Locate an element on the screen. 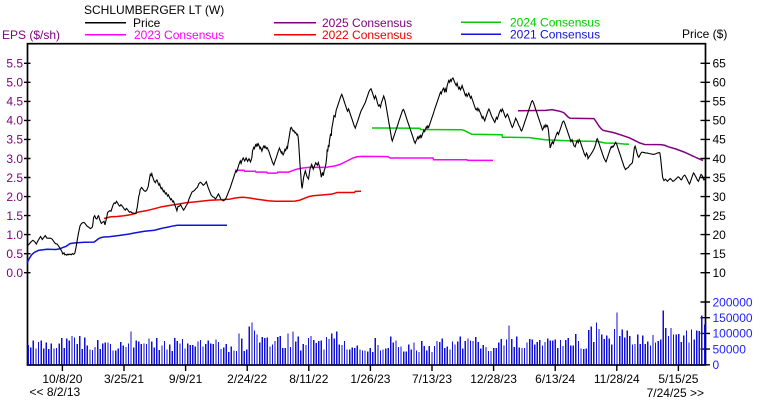 The height and width of the screenshot is (400, 760). svg-text: << 8/2/13 is located at coordinates (55, 392).